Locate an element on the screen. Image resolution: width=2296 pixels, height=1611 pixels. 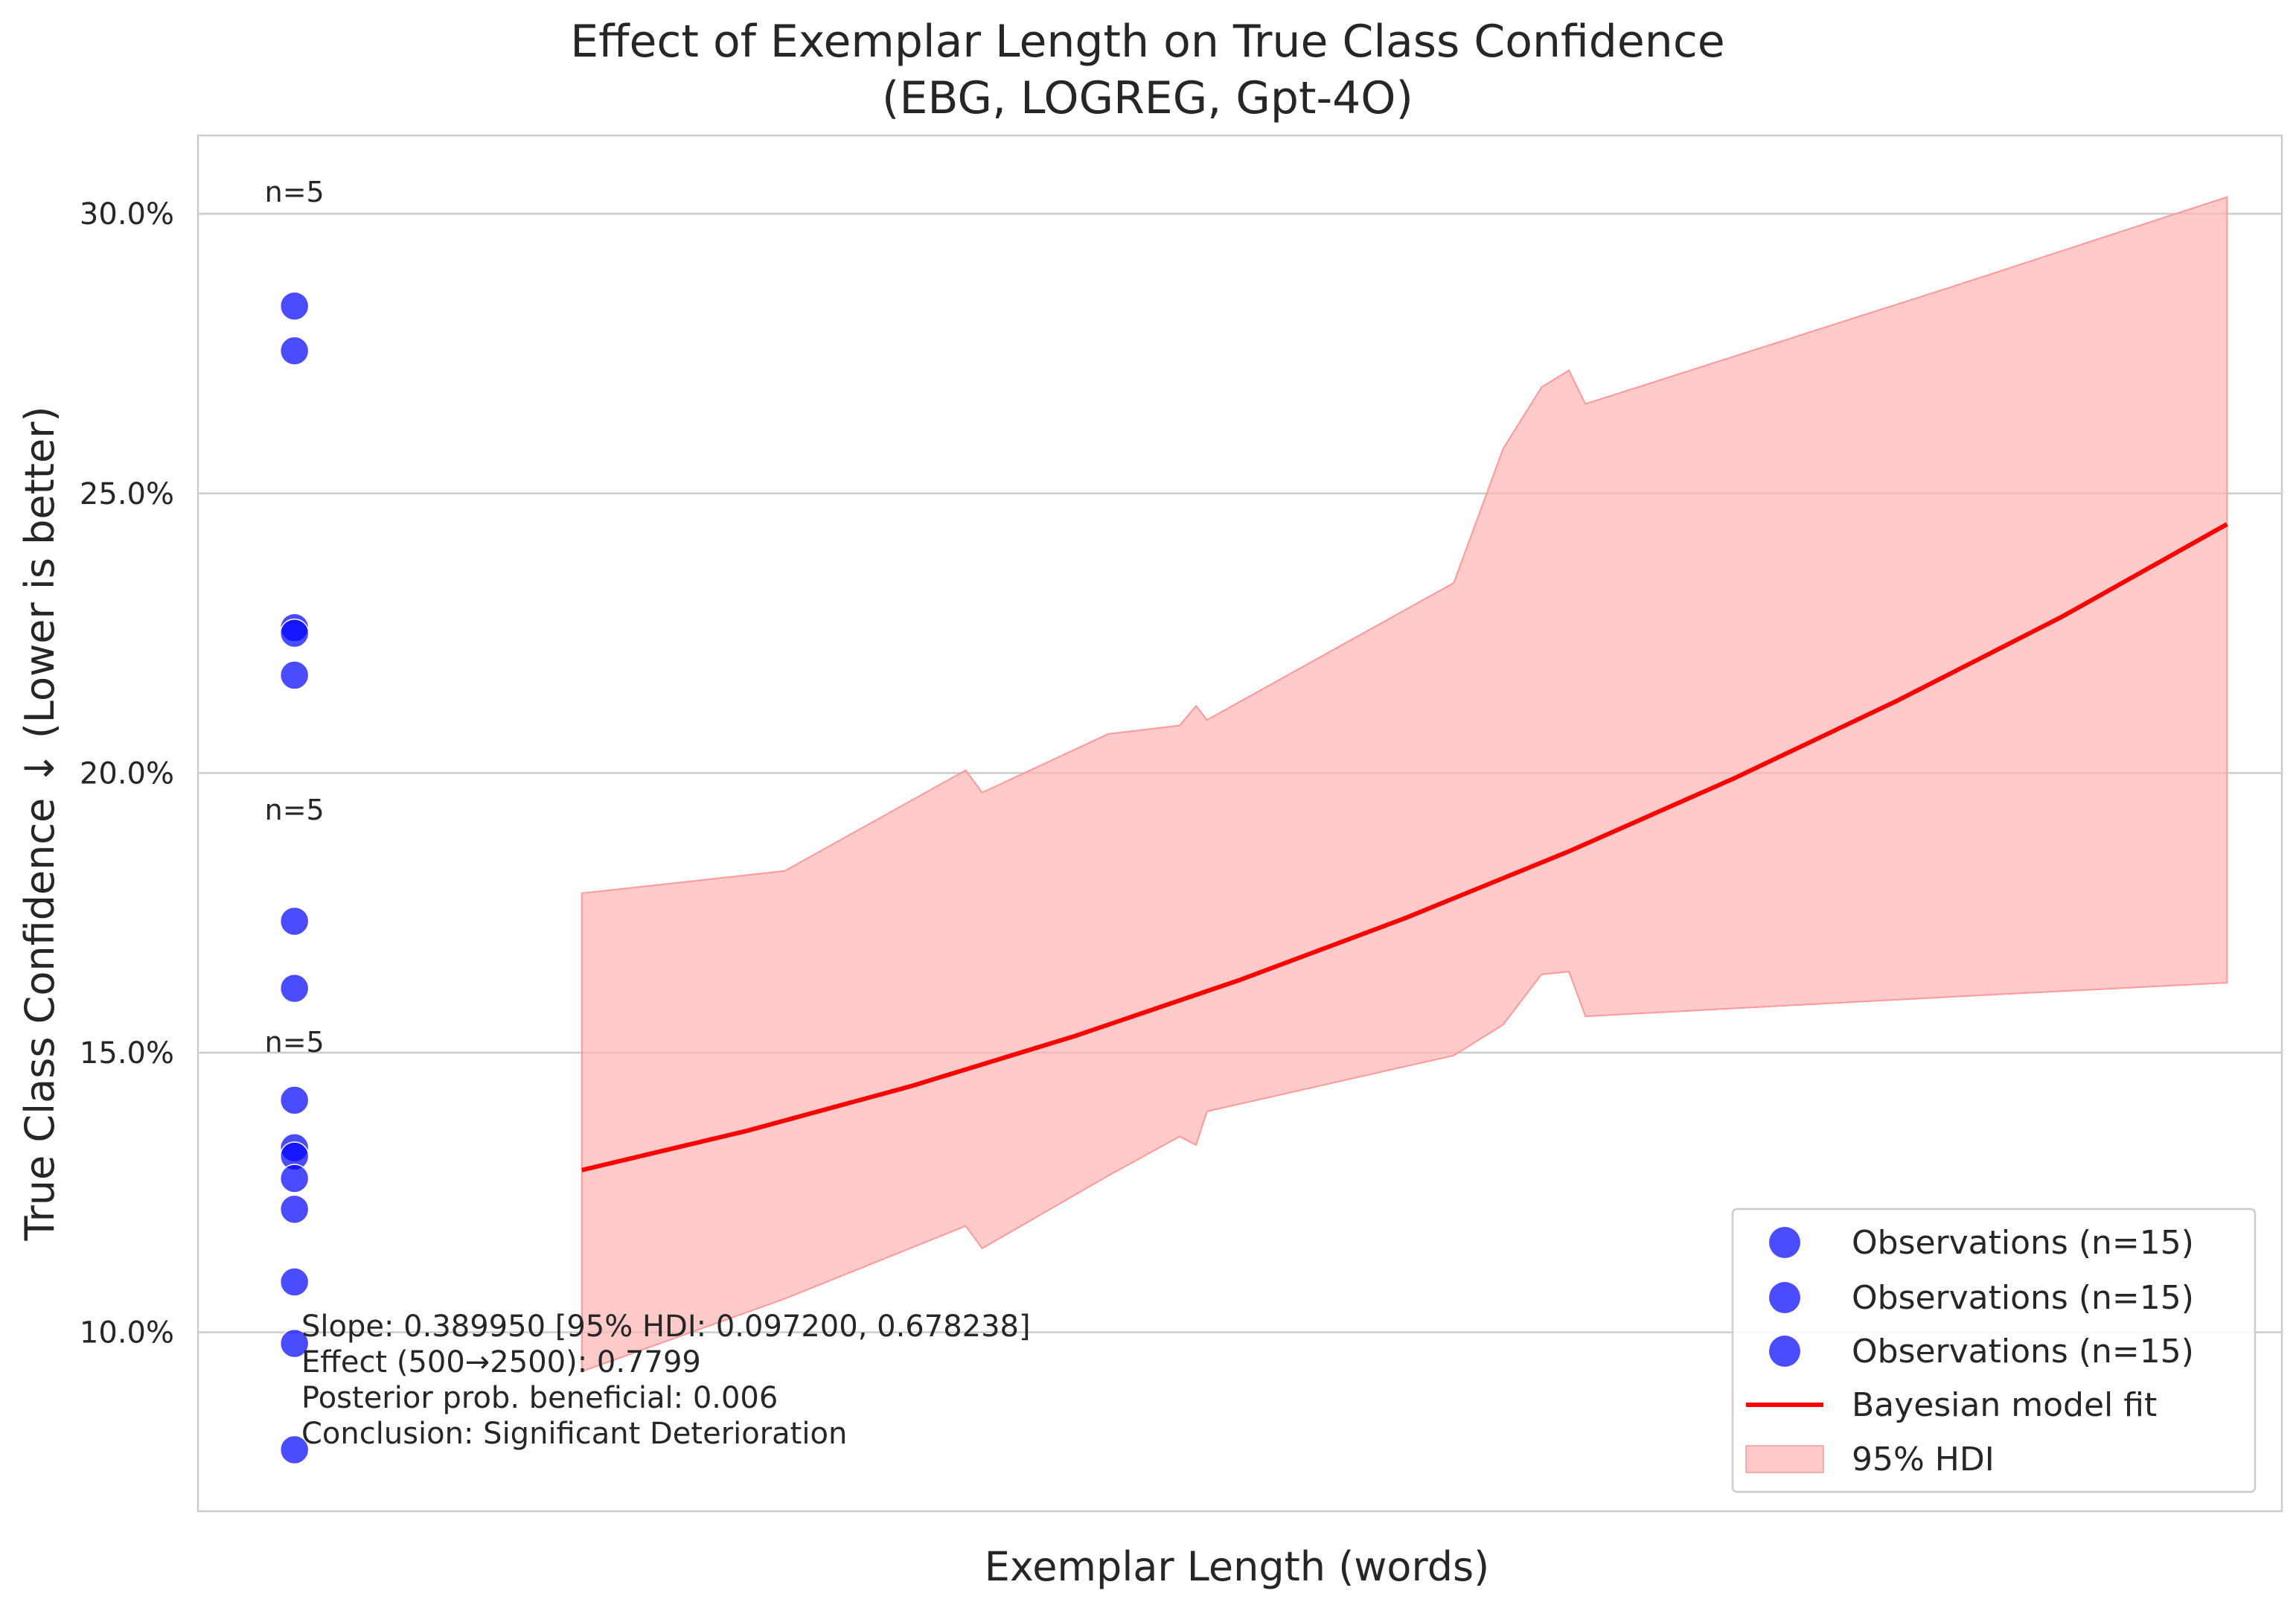
x-axis-label: Exemplar Length (words) is located at coordinates (1237, 1566).